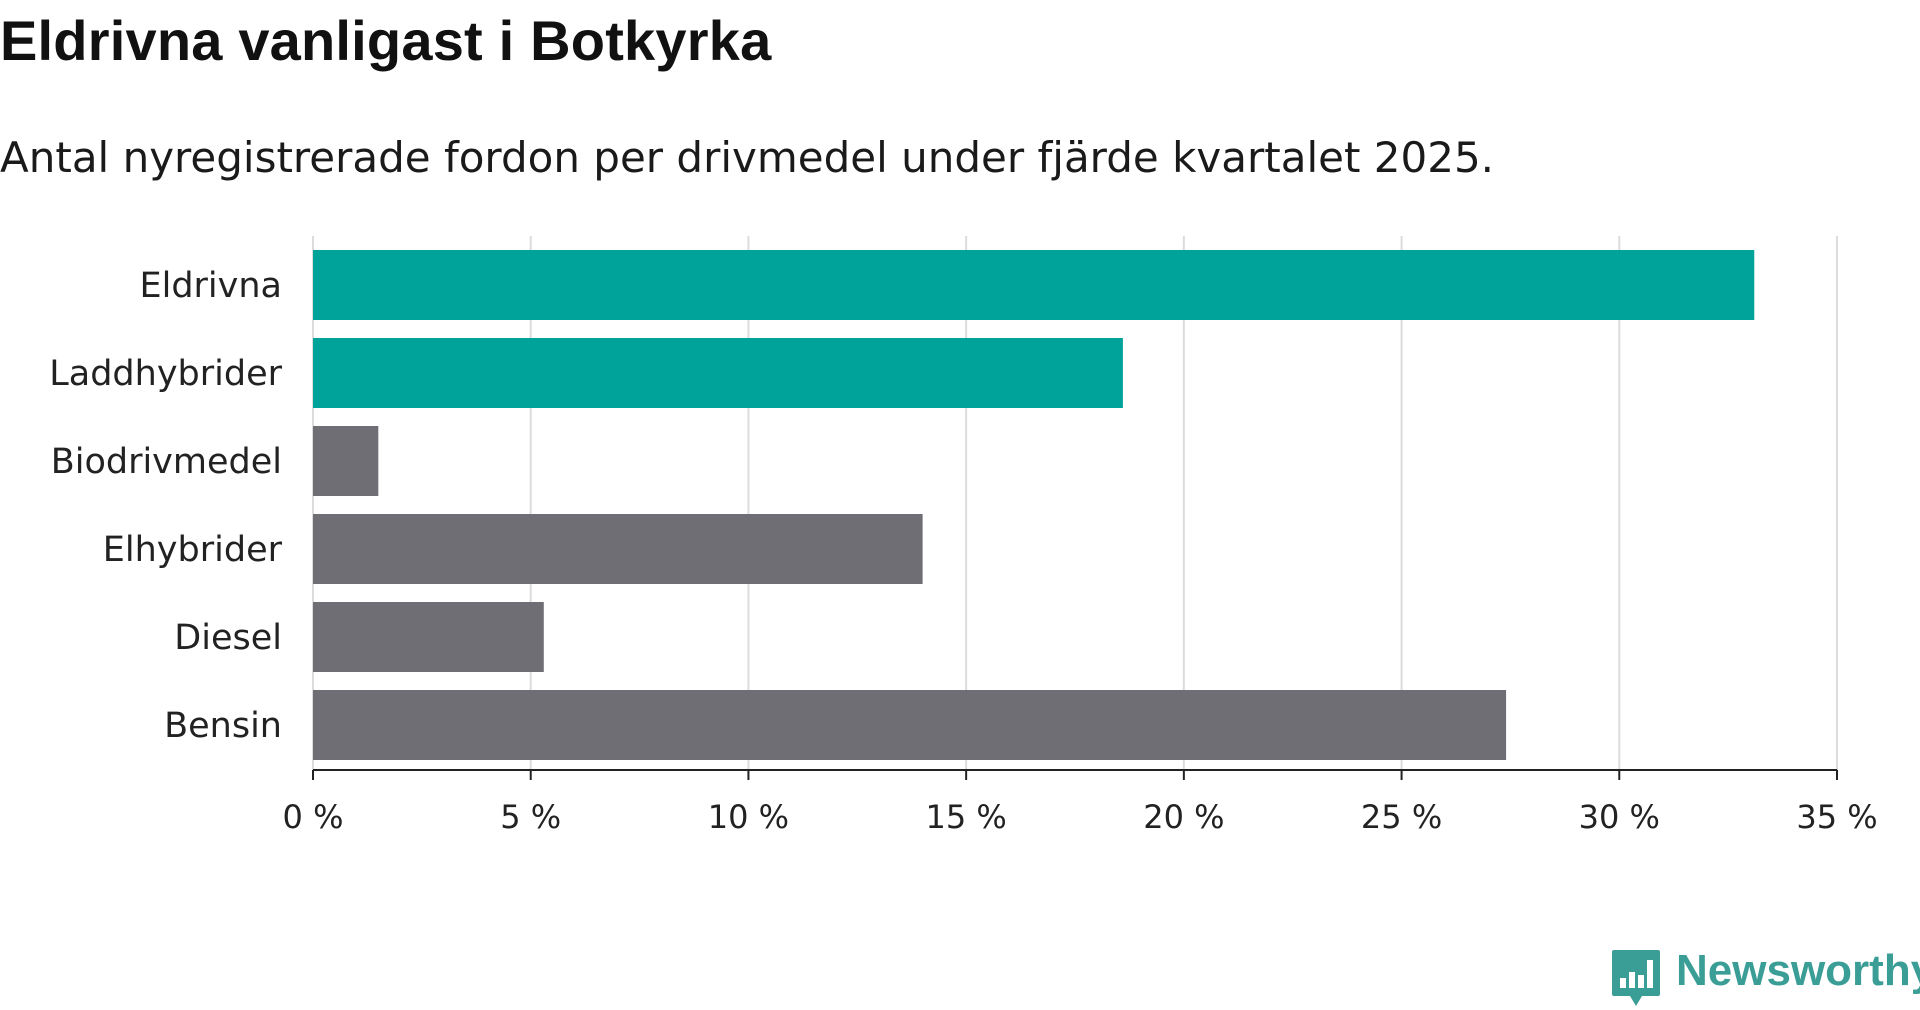 This screenshot has width=1920, height=1010. I want to click on category-label: Elhybrider, so click(193, 550).